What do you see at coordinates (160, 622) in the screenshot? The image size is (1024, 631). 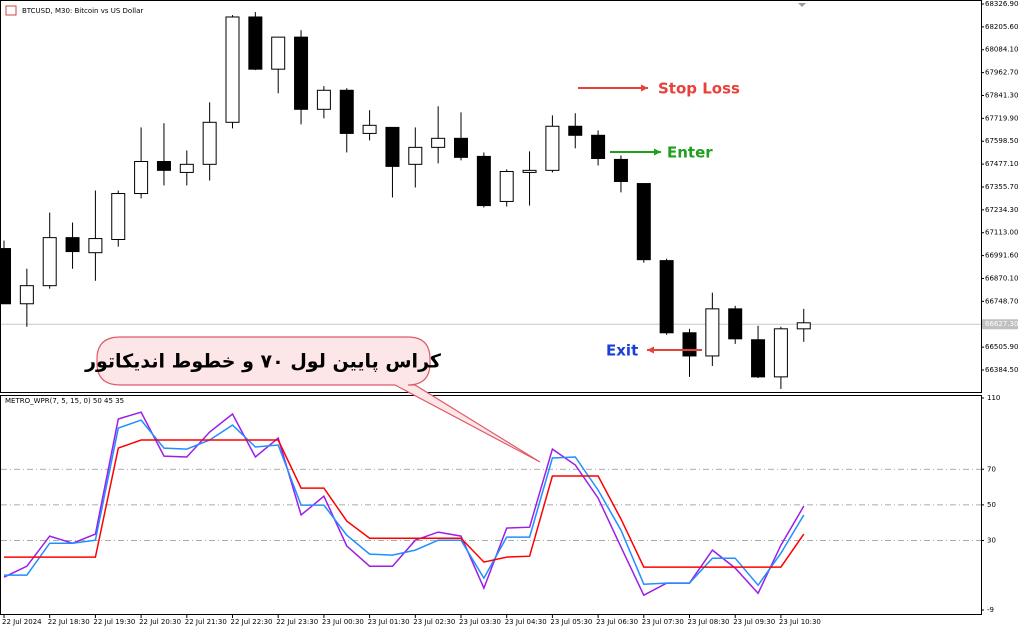 I see `x-tick-label: 22 Jul 20:30` at bounding box center [160, 622].